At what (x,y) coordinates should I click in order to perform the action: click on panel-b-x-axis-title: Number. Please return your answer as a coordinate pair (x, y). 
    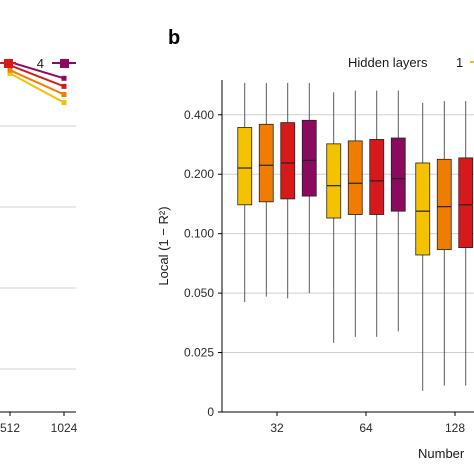
    Looking at the image, I should click on (441, 453).